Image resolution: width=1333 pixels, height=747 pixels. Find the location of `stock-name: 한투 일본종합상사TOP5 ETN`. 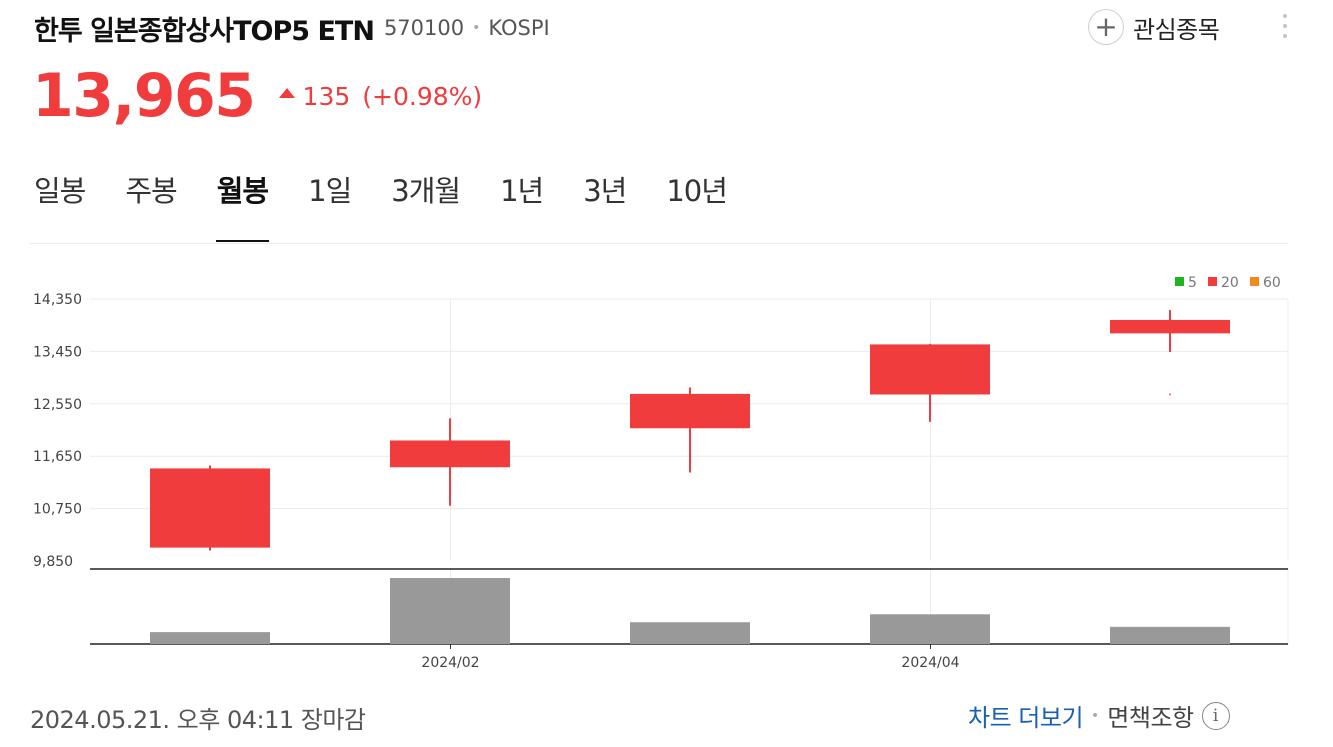

stock-name: 한투 일본종합상사TOP5 ETN is located at coordinates (204, 31).